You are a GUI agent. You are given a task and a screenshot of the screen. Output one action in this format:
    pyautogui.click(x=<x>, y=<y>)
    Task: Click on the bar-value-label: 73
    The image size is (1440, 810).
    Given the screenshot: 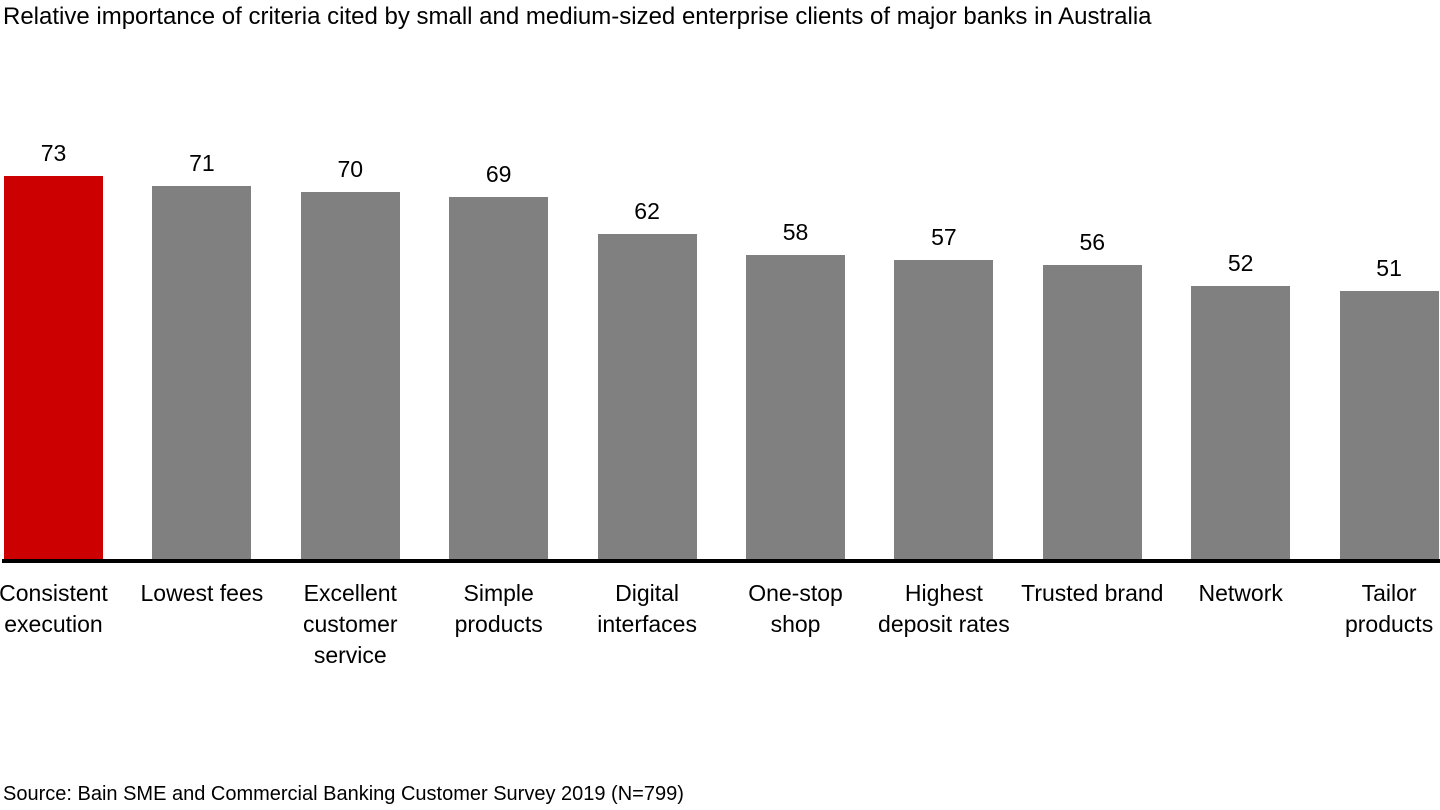 What is the action you would take?
    pyautogui.click(x=53, y=153)
    